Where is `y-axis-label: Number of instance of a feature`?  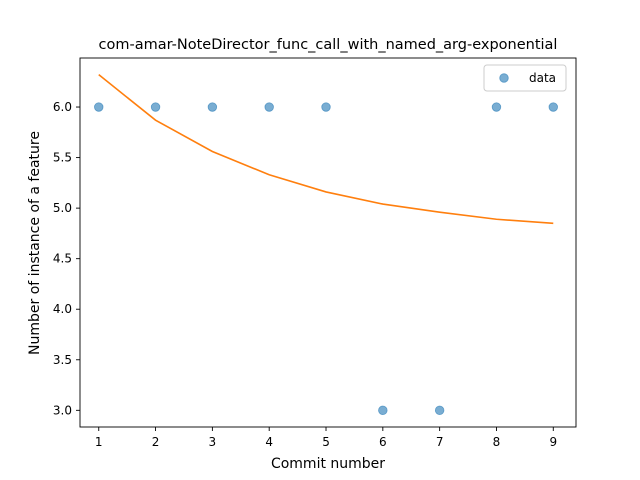
y-axis-label: Number of instance of a feature is located at coordinates (35, 243).